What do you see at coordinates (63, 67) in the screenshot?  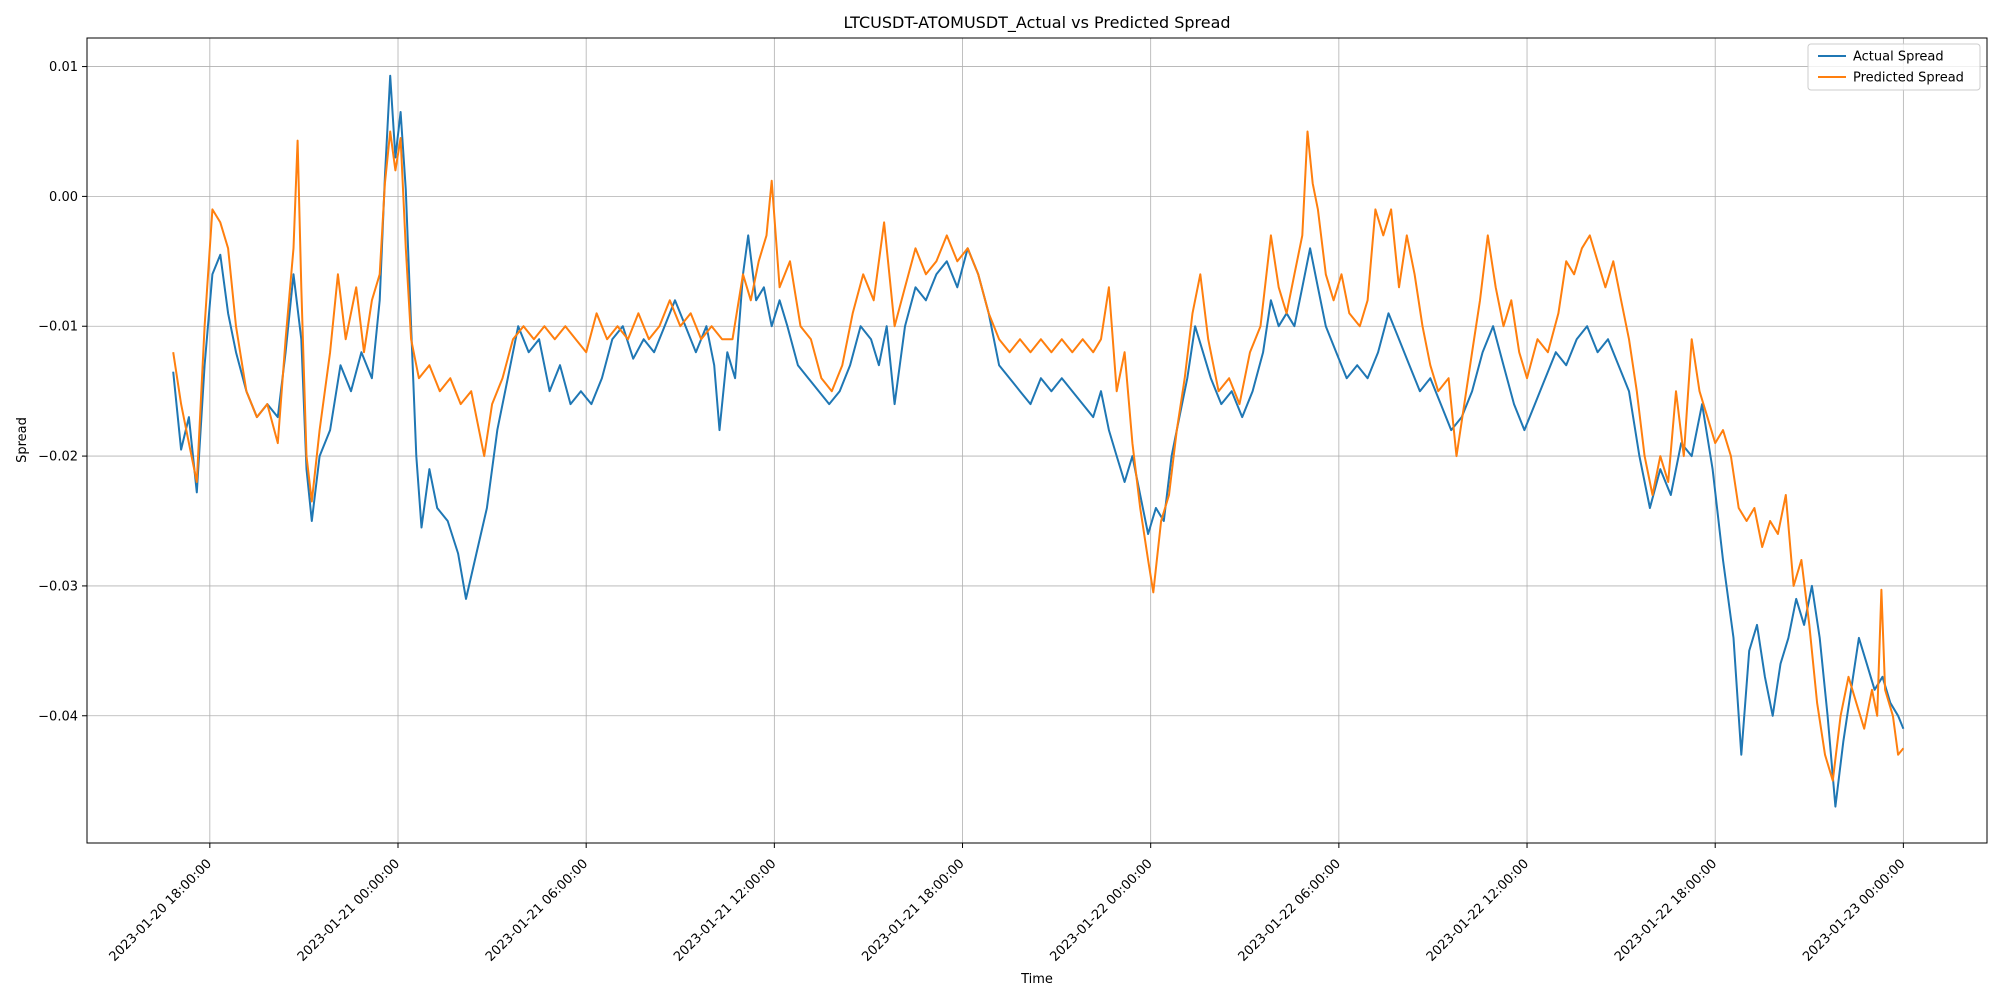 I see `y-tick-label: 0.01` at bounding box center [63, 67].